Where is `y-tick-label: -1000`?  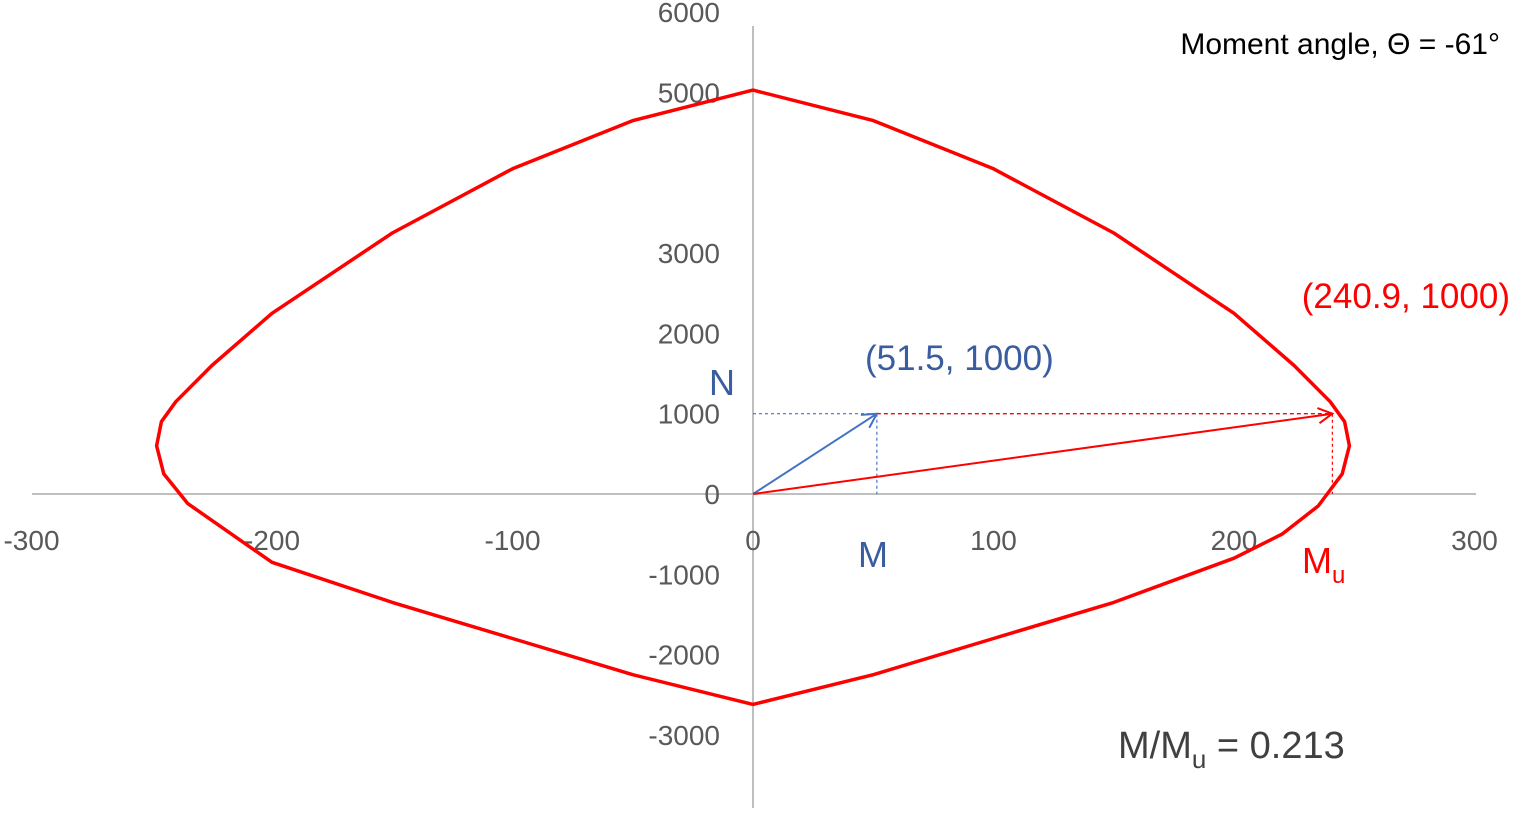 y-tick-label: -1000 is located at coordinates (684, 574).